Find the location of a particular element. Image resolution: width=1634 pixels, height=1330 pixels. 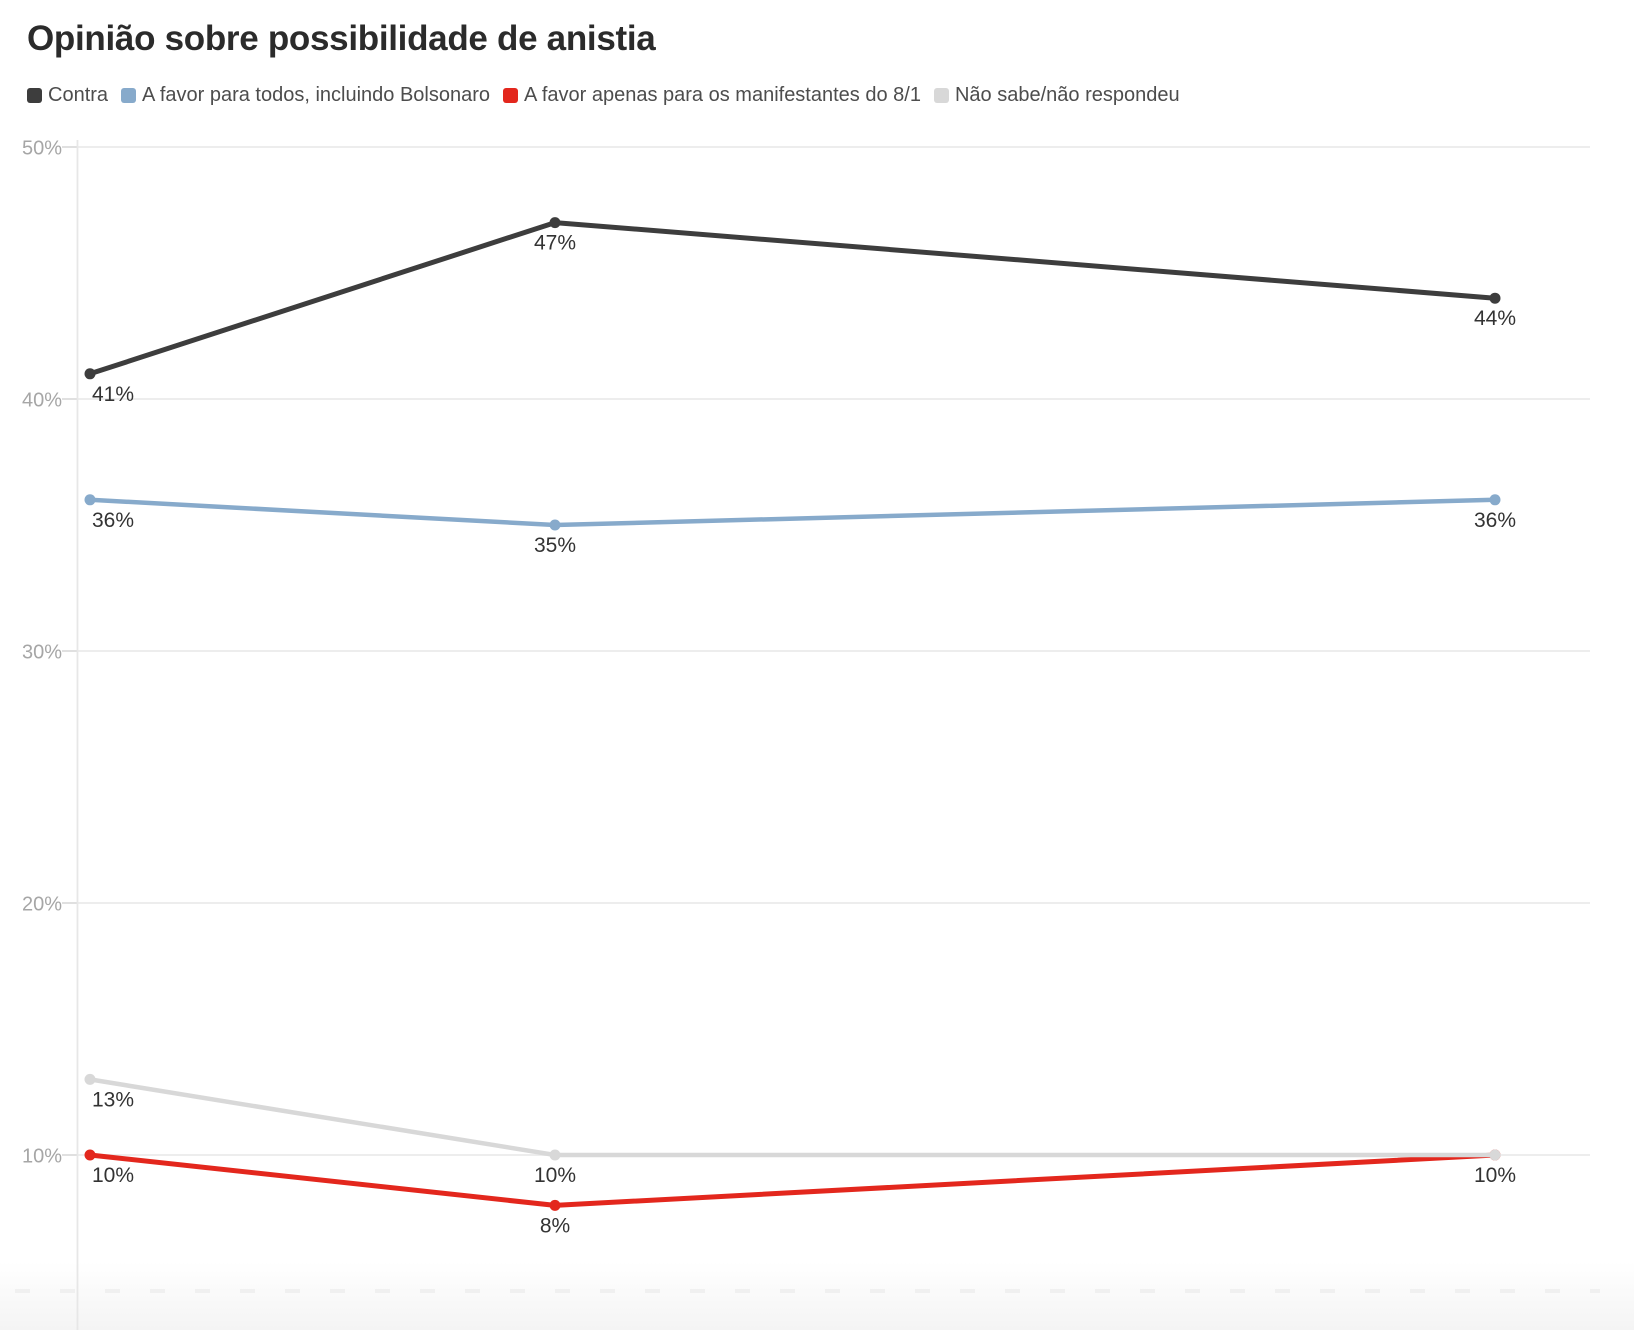

y-tick-label-50: 50% is located at coordinates (42, 149).